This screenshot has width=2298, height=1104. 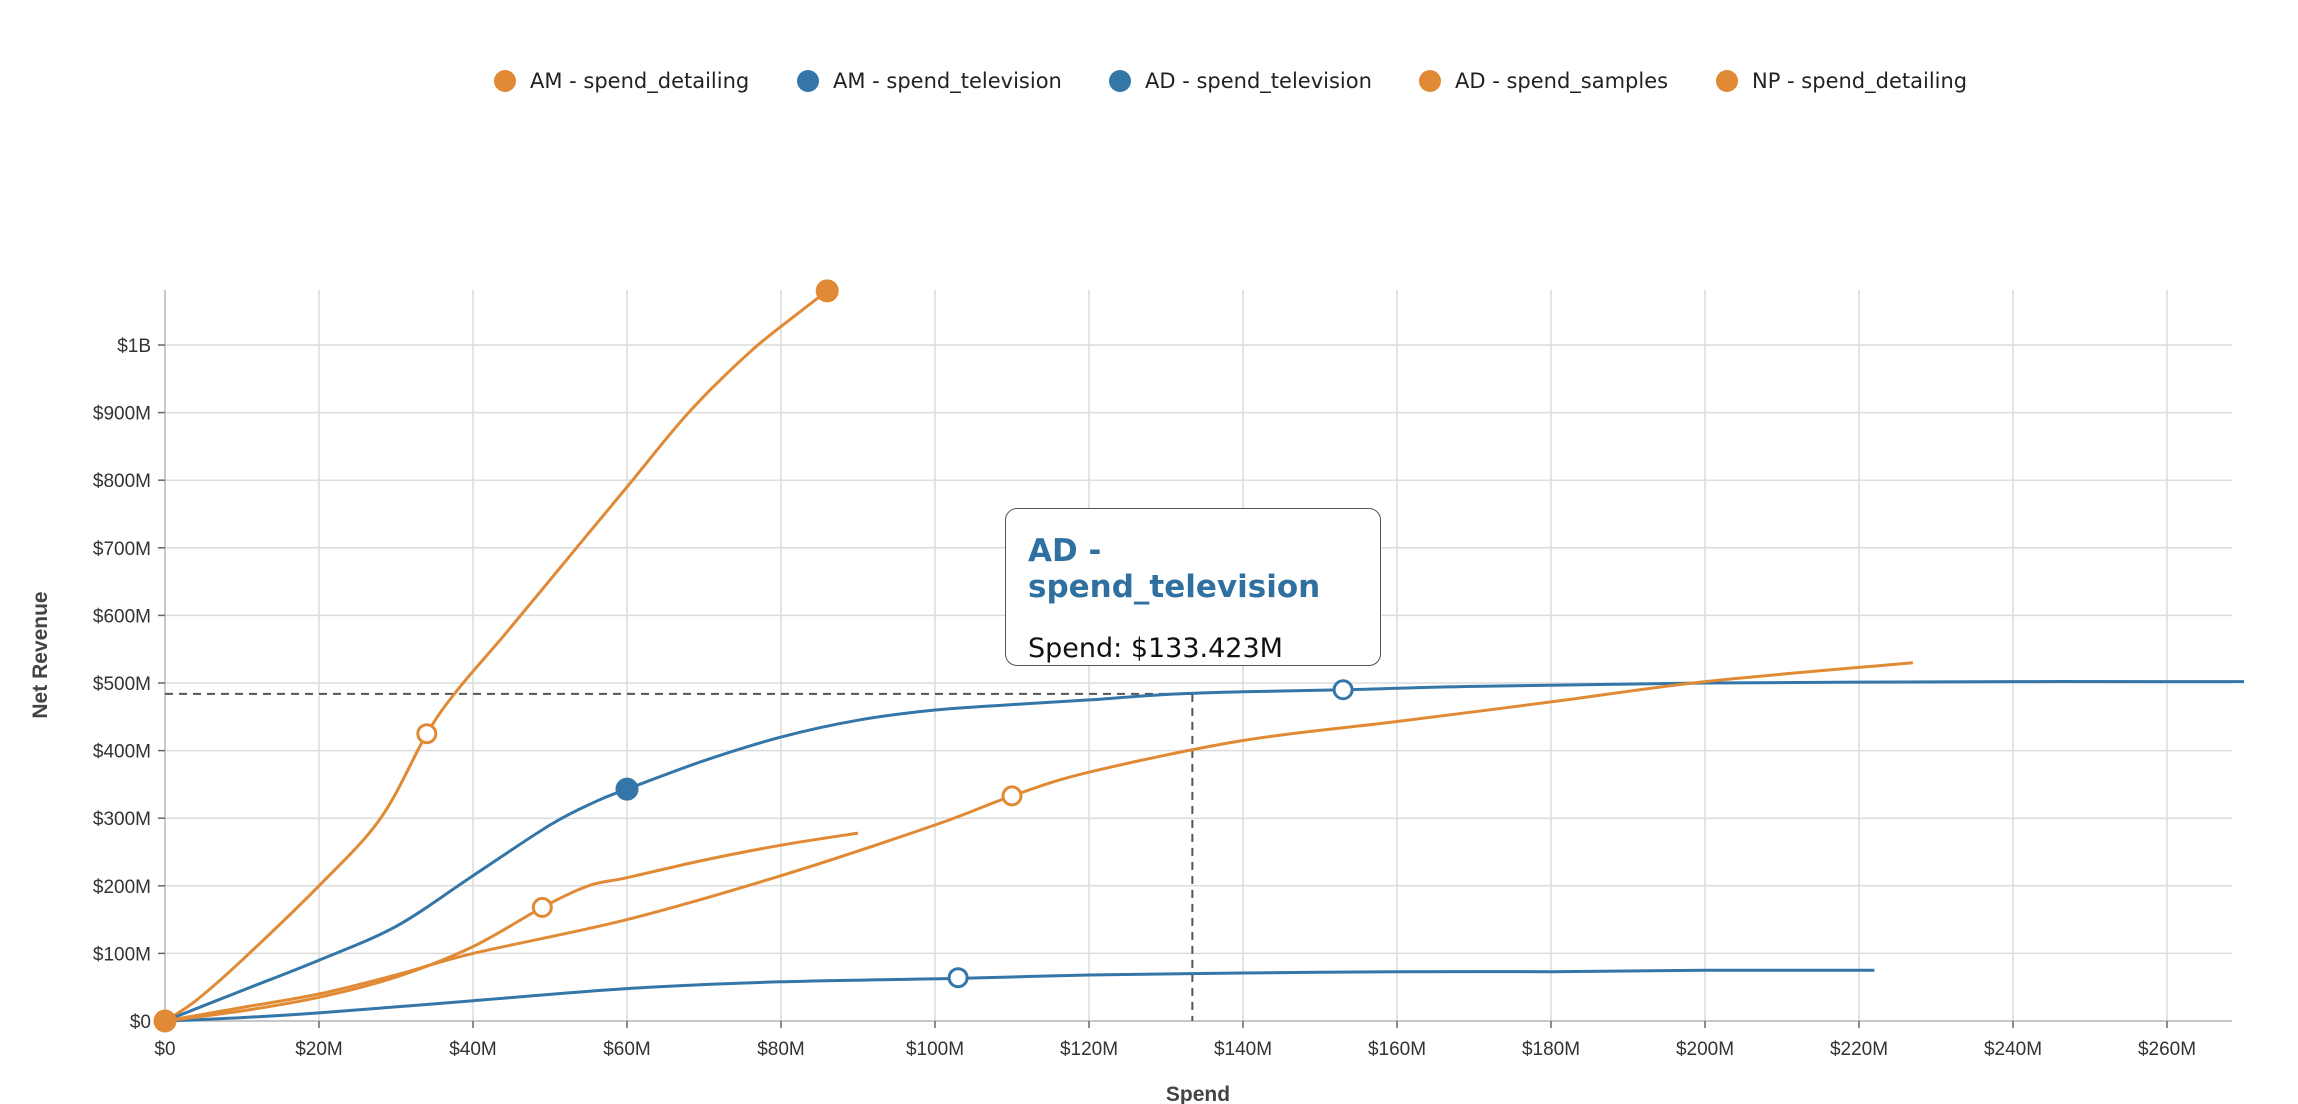 I want to click on x-tick-label: $200M, so click(x=1705, y=1049).